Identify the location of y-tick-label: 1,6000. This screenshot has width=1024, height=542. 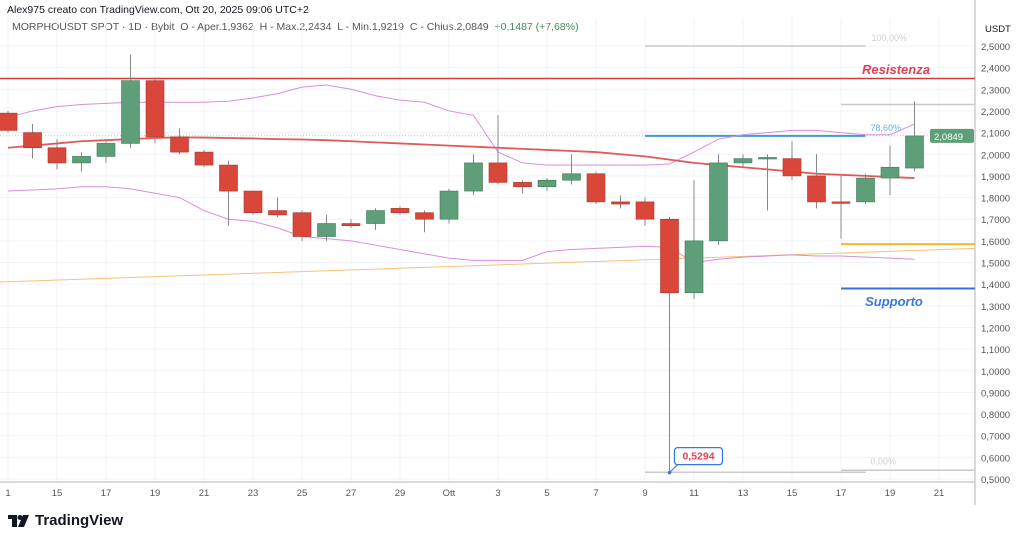
(995, 242).